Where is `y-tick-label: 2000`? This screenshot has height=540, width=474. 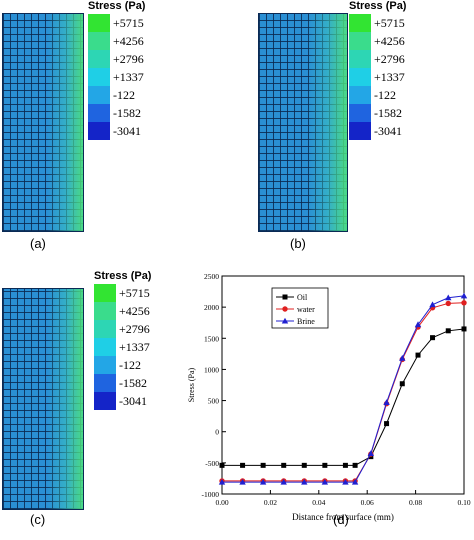 y-tick-label: 2000 is located at coordinates (211, 307).